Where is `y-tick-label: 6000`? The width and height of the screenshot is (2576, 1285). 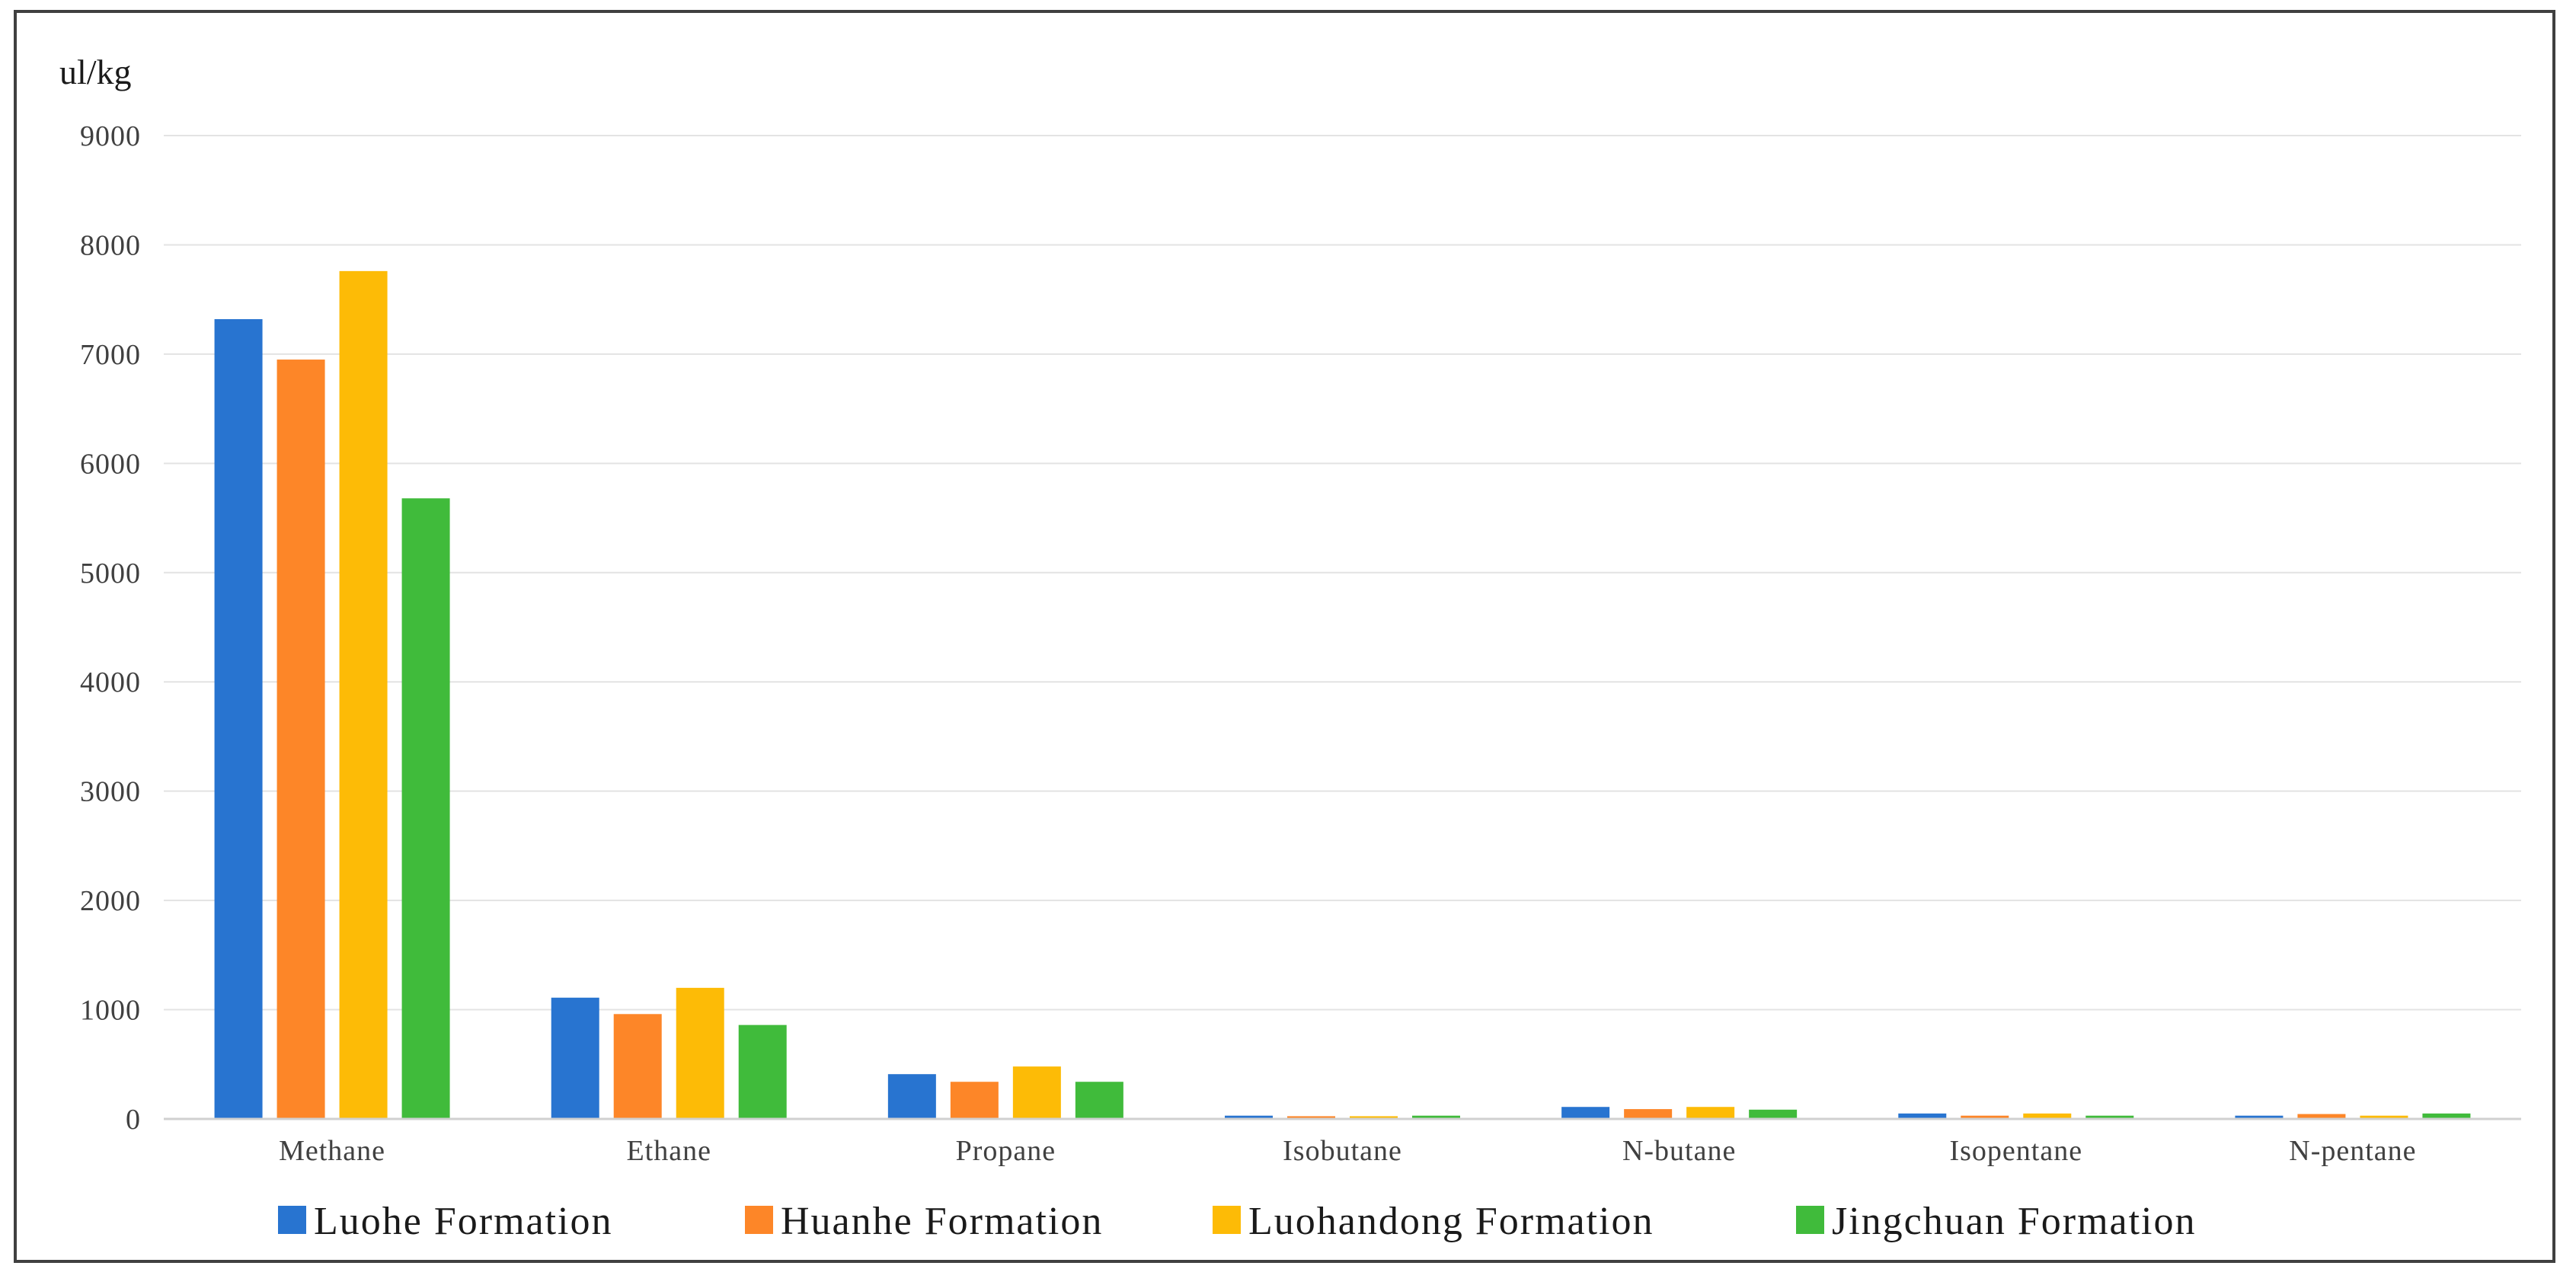 y-tick-label: 6000 is located at coordinates (110, 464).